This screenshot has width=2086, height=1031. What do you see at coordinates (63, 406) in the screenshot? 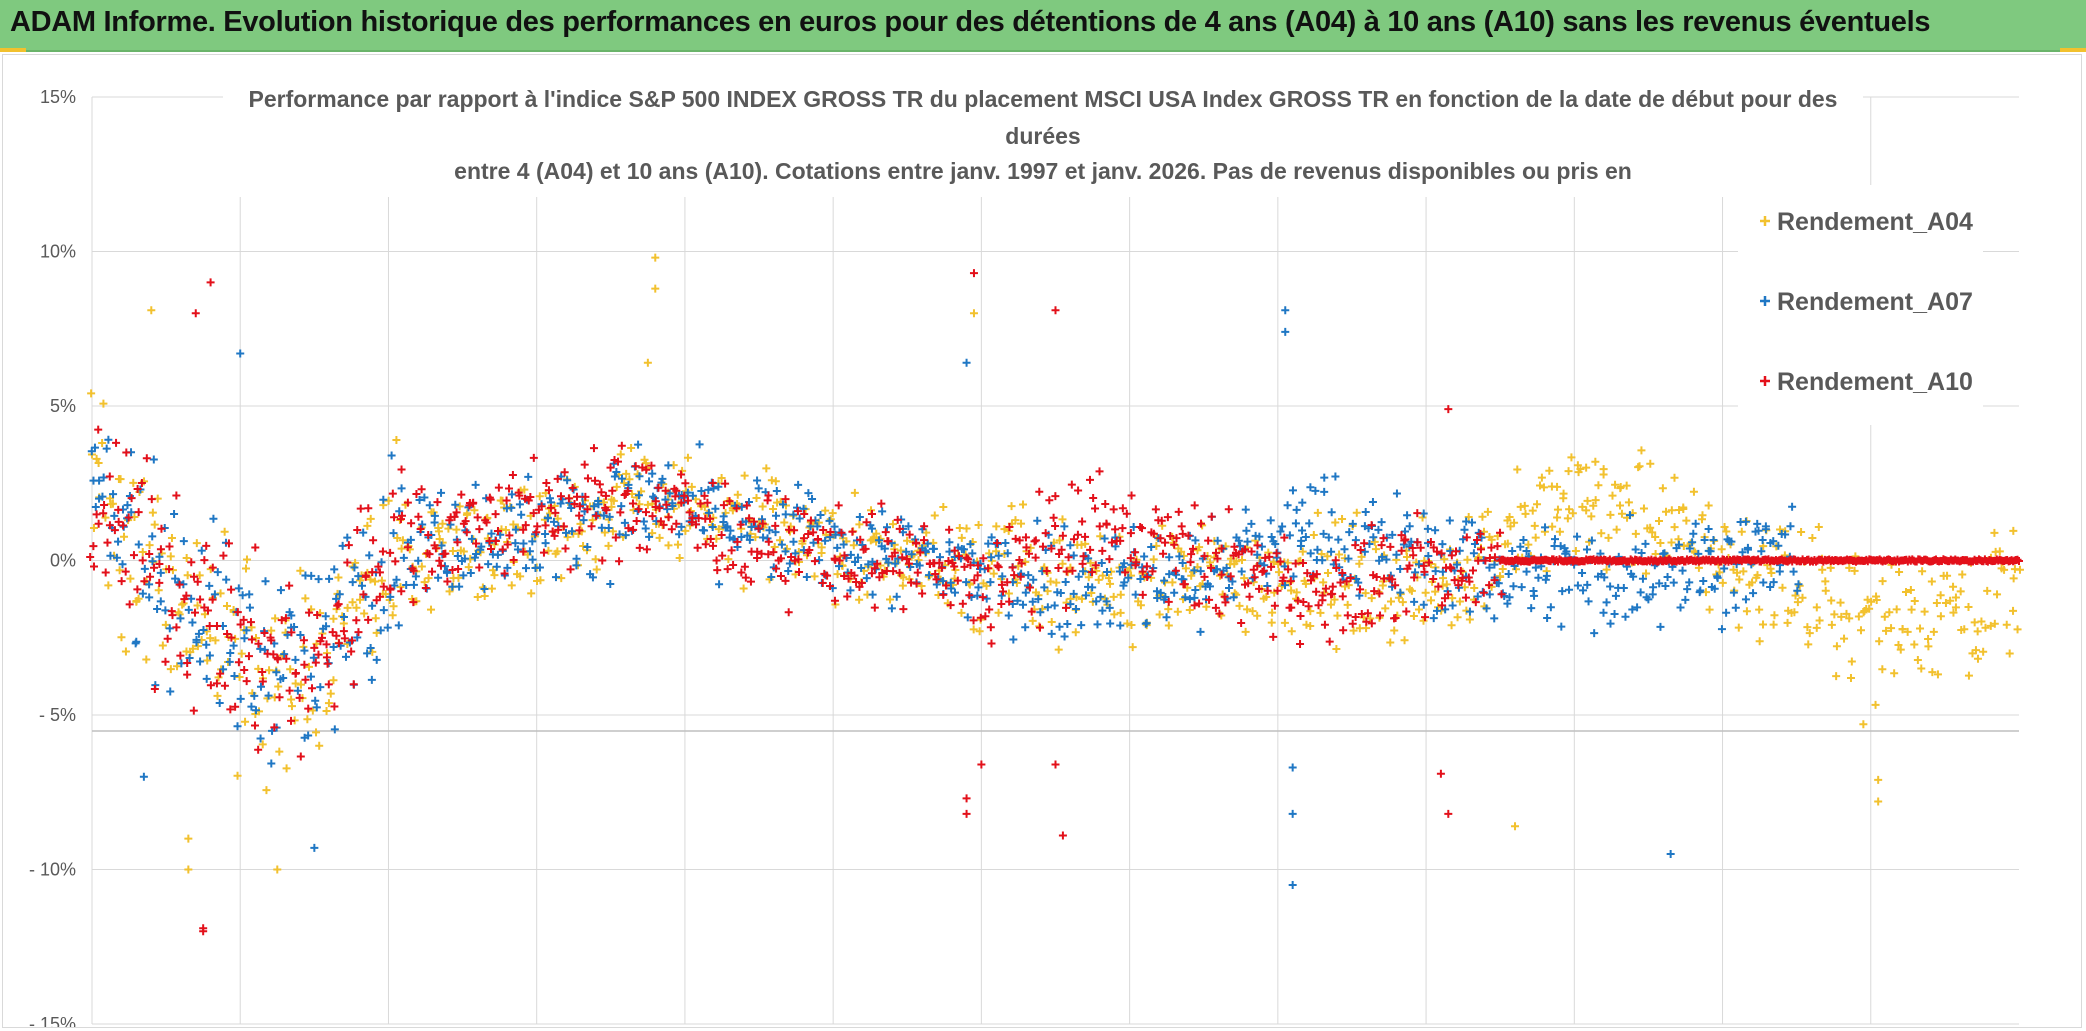
I see `y-tick-label: 5%` at bounding box center [63, 406].